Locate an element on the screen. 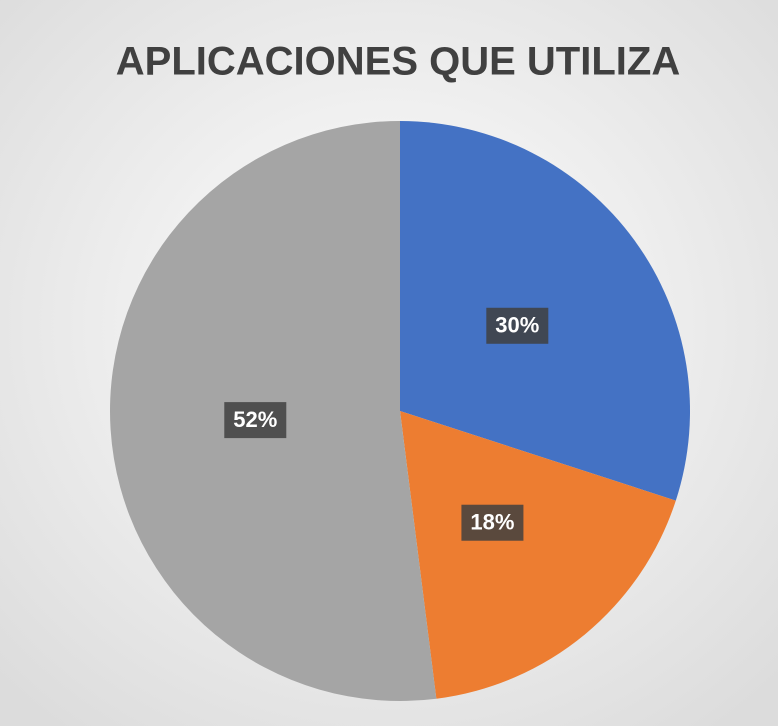 The width and height of the screenshot is (778, 726). data-label: 30% is located at coordinates (517, 325).